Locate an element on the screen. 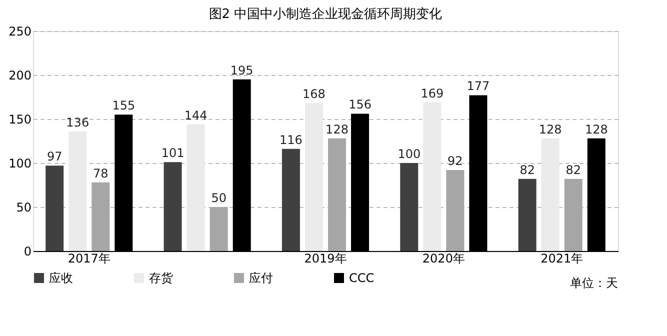  y-tick-label: 0 is located at coordinates (28, 251).